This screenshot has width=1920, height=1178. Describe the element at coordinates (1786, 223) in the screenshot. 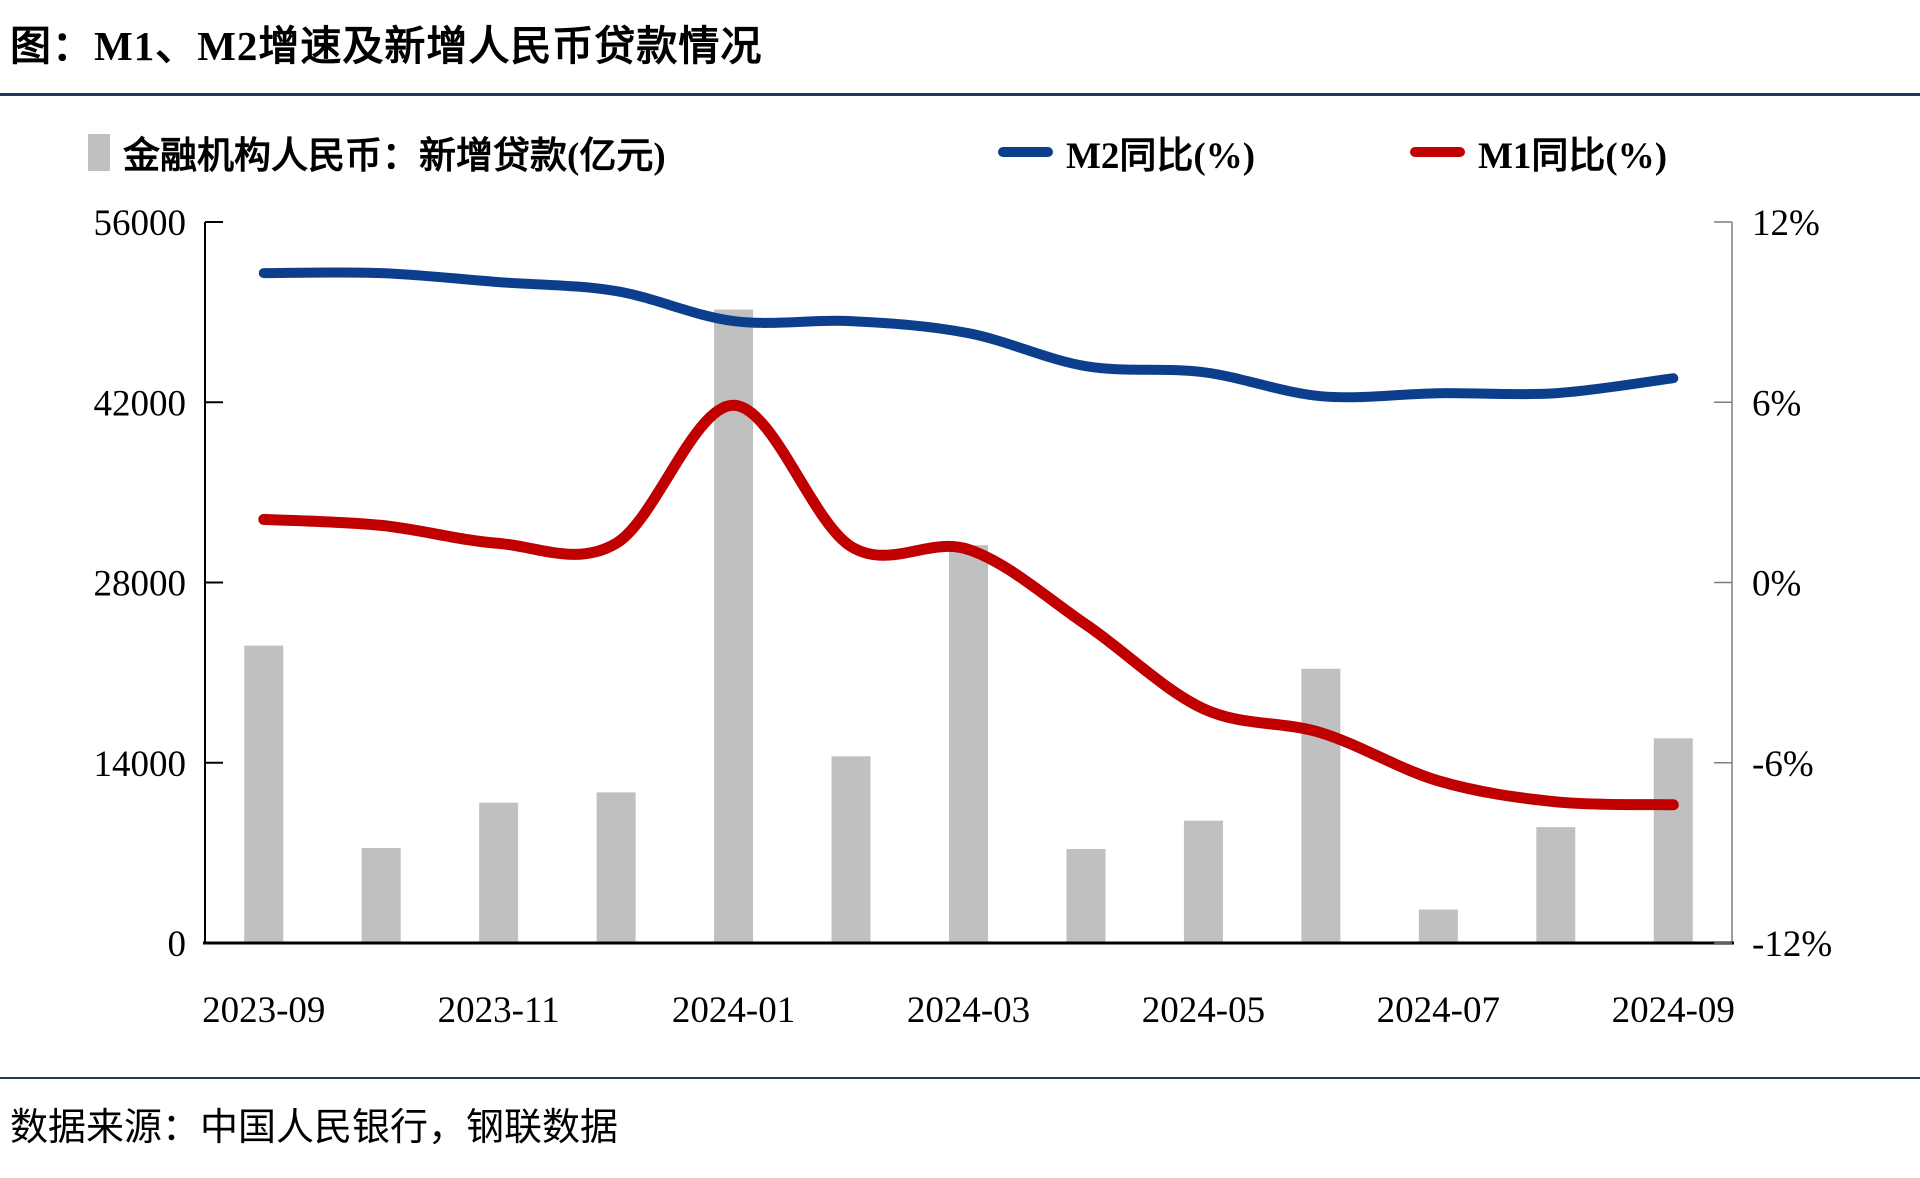

I see `right-axis-tick-label: 12%` at that location.